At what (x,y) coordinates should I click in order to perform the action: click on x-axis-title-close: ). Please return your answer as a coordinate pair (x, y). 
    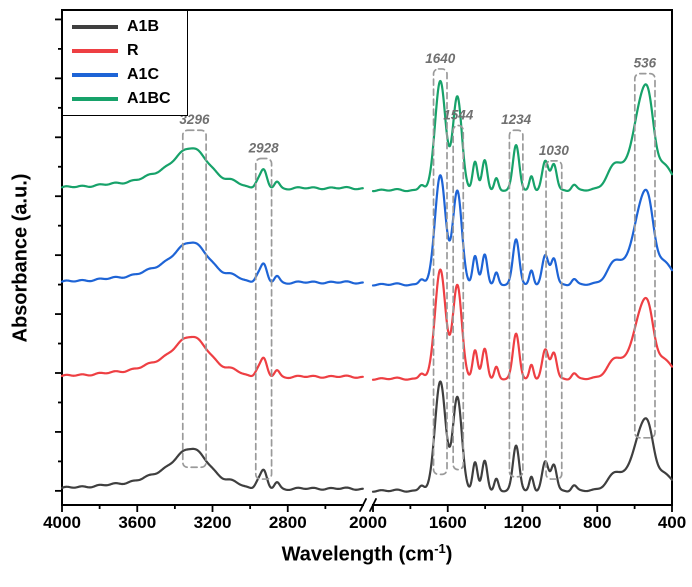
    Looking at the image, I should click on (449, 554).